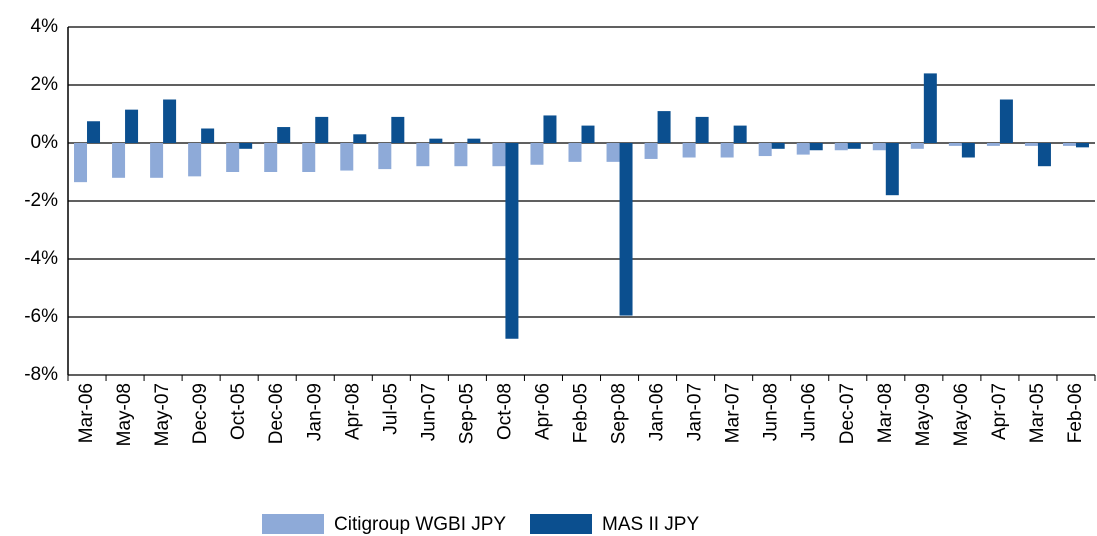  I want to click on x-tick-label: Dec-09, so click(200, 413).